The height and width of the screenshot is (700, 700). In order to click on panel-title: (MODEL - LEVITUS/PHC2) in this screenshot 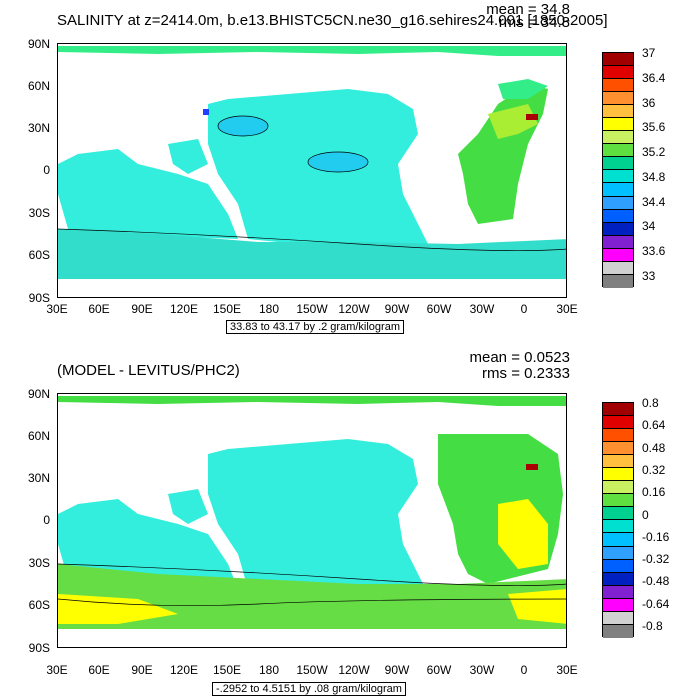, I will do `click(148, 370)`.